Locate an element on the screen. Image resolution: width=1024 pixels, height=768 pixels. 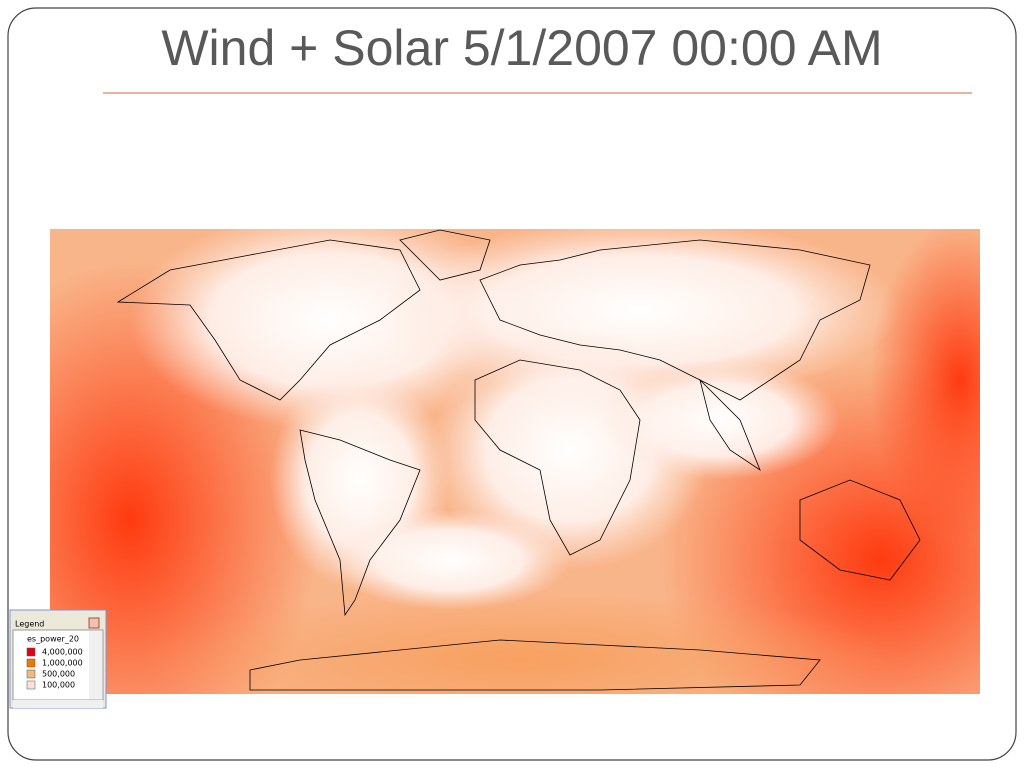
legend-label: 1,000,000 is located at coordinates (62, 663).